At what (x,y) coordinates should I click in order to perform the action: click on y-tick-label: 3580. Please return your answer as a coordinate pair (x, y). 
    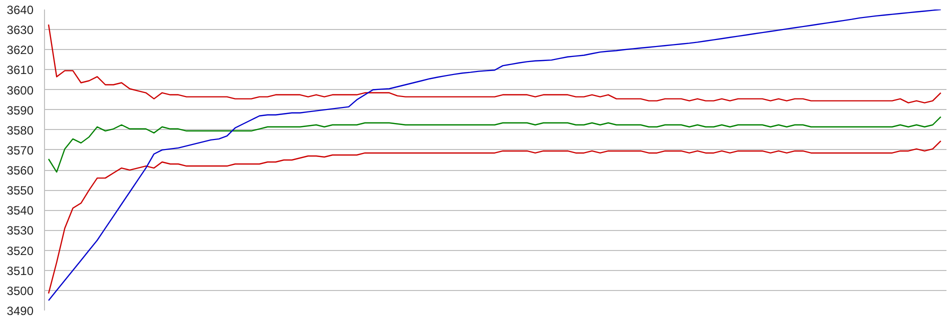
    Looking at the image, I should click on (20, 130).